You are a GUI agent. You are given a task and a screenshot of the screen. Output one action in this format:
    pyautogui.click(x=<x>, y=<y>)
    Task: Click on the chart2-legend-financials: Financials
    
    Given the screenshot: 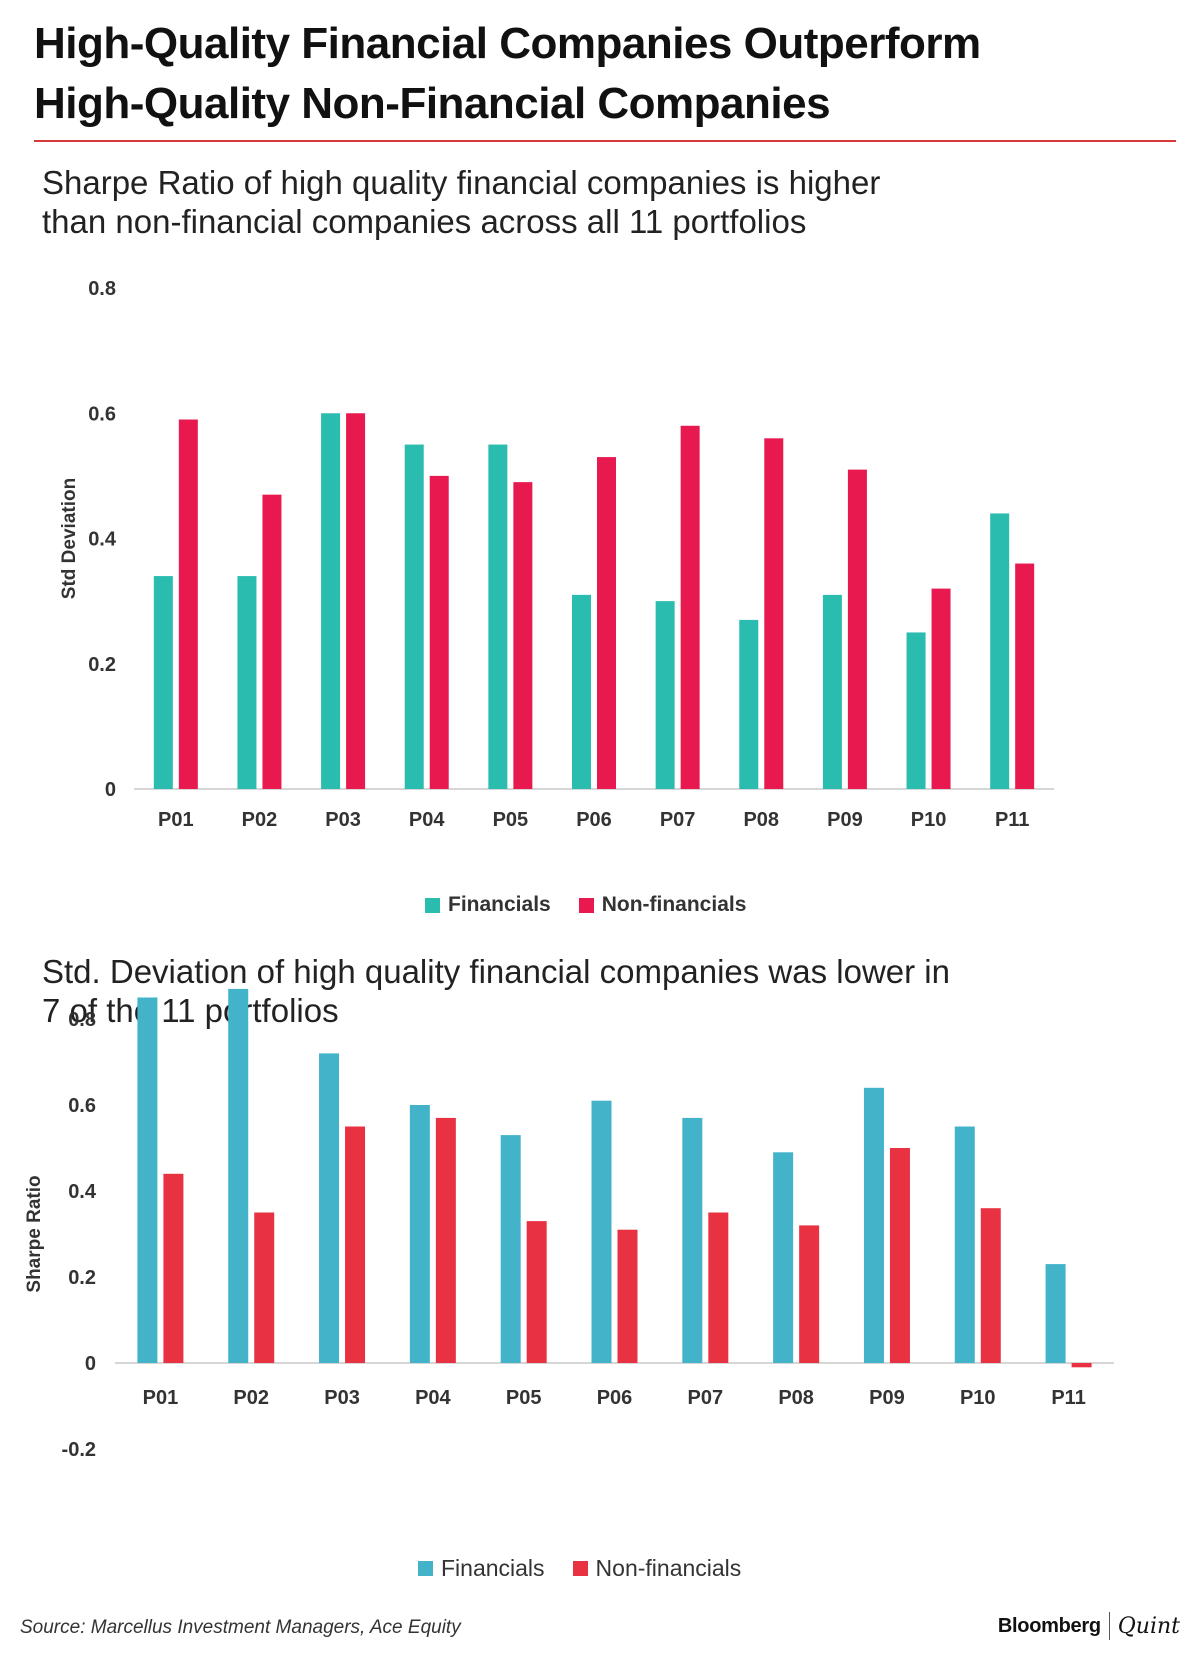 What is the action you would take?
    pyautogui.click(x=481, y=1568)
    